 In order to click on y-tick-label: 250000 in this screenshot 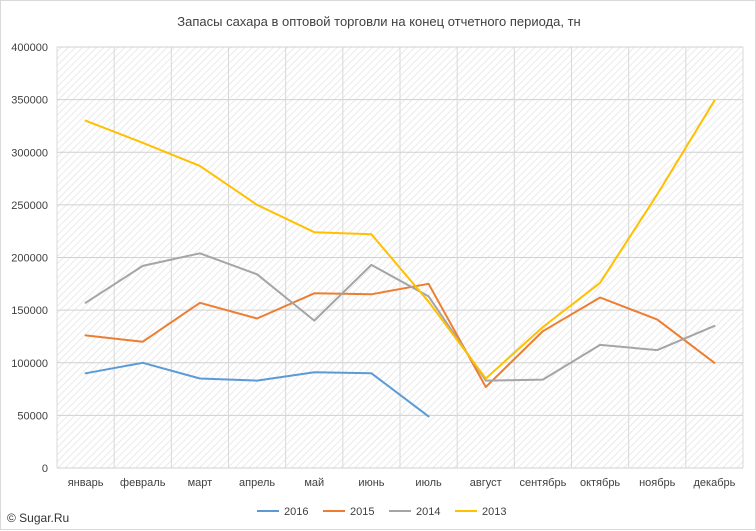, I will do `click(29, 206)`.